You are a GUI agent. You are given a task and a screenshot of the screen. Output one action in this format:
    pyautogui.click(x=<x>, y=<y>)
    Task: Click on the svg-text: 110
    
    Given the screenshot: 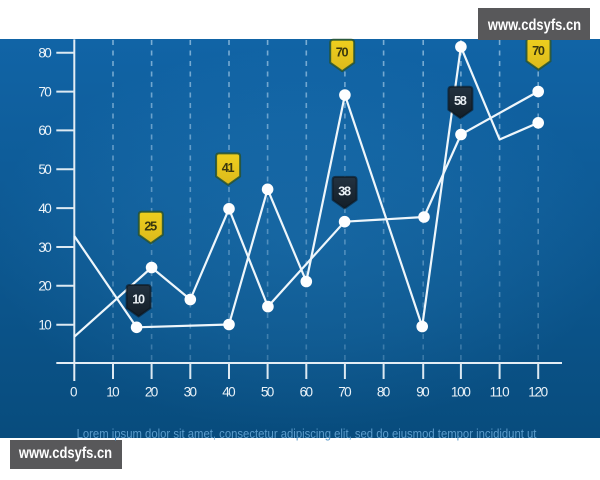 What is the action you would take?
    pyautogui.click(x=500, y=391)
    